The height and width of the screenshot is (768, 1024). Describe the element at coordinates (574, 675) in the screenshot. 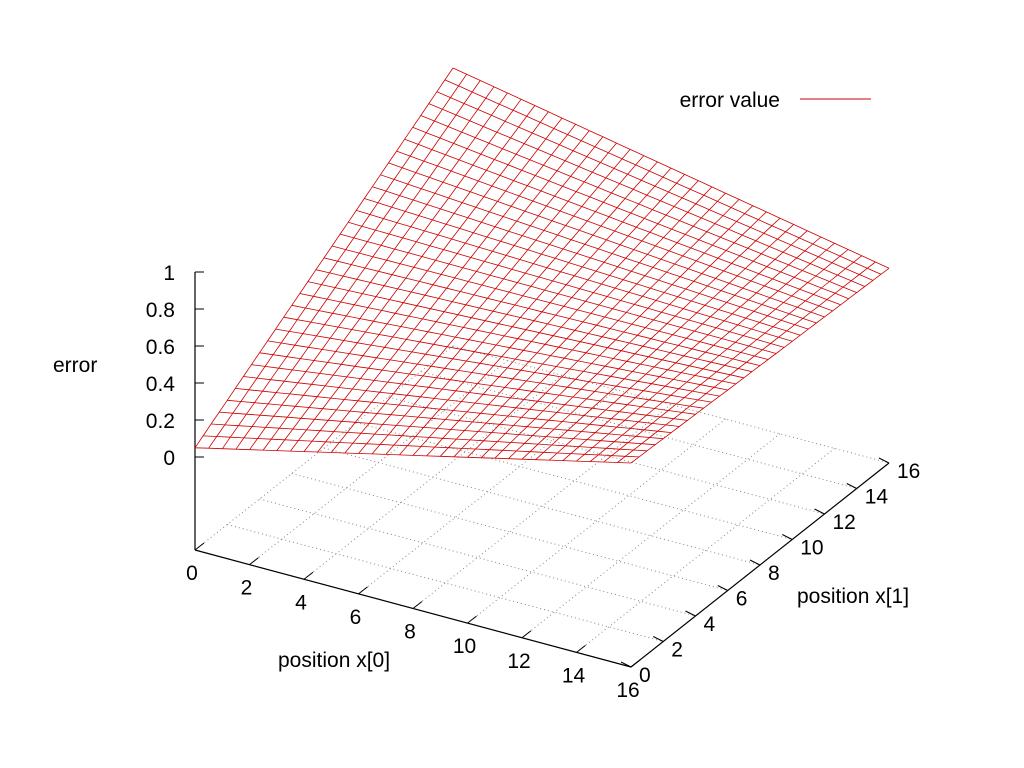

I see `x-tick-label: 14` at that location.